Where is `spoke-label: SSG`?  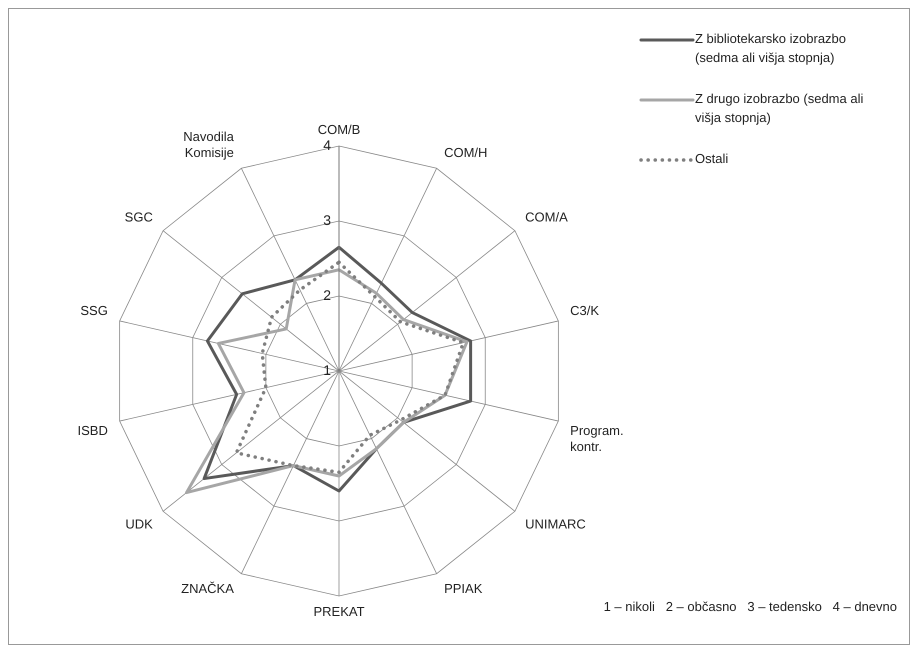
spoke-label: SSG is located at coordinates (94, 310).